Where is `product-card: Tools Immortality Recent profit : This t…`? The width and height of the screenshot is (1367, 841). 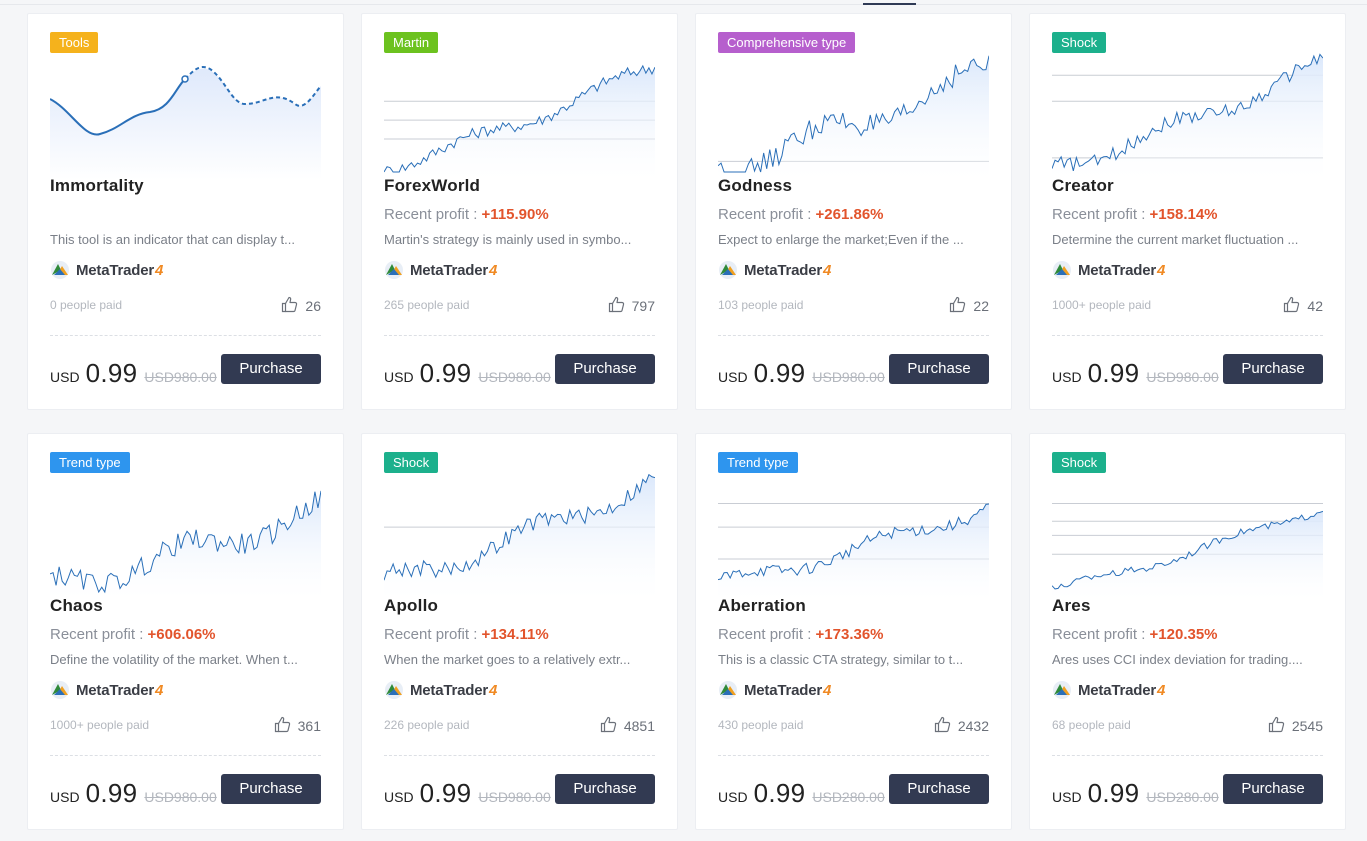 product-card: Tools Immortality Recent profit : This t… is located at coordinates (185, 211).